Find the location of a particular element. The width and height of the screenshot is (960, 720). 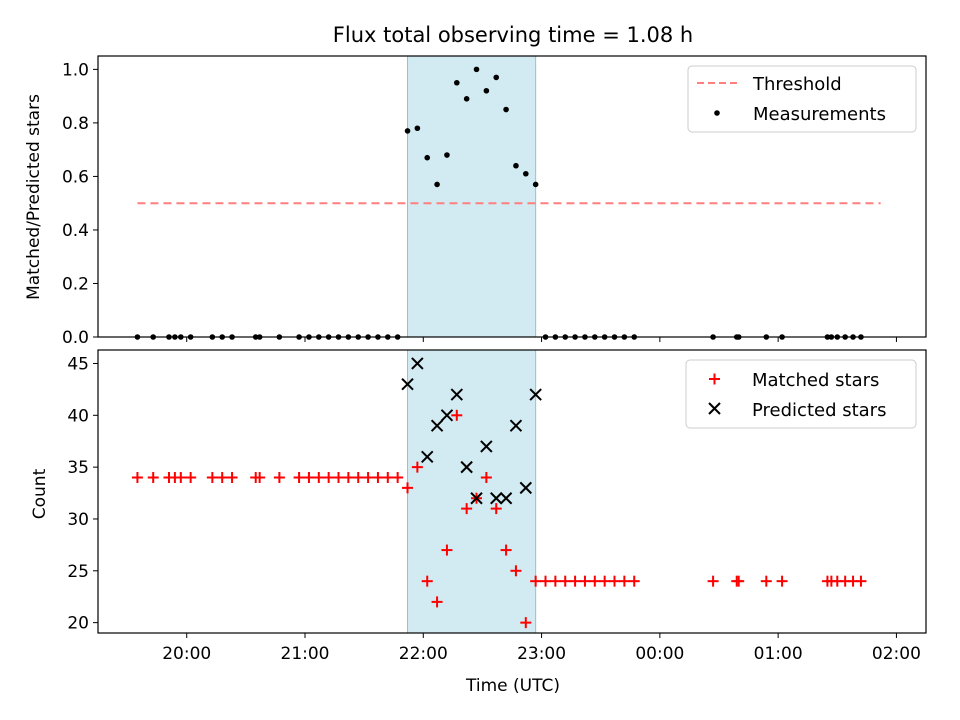

legend-predicted-label: Predicted stars is located at coordinates (819, 410).